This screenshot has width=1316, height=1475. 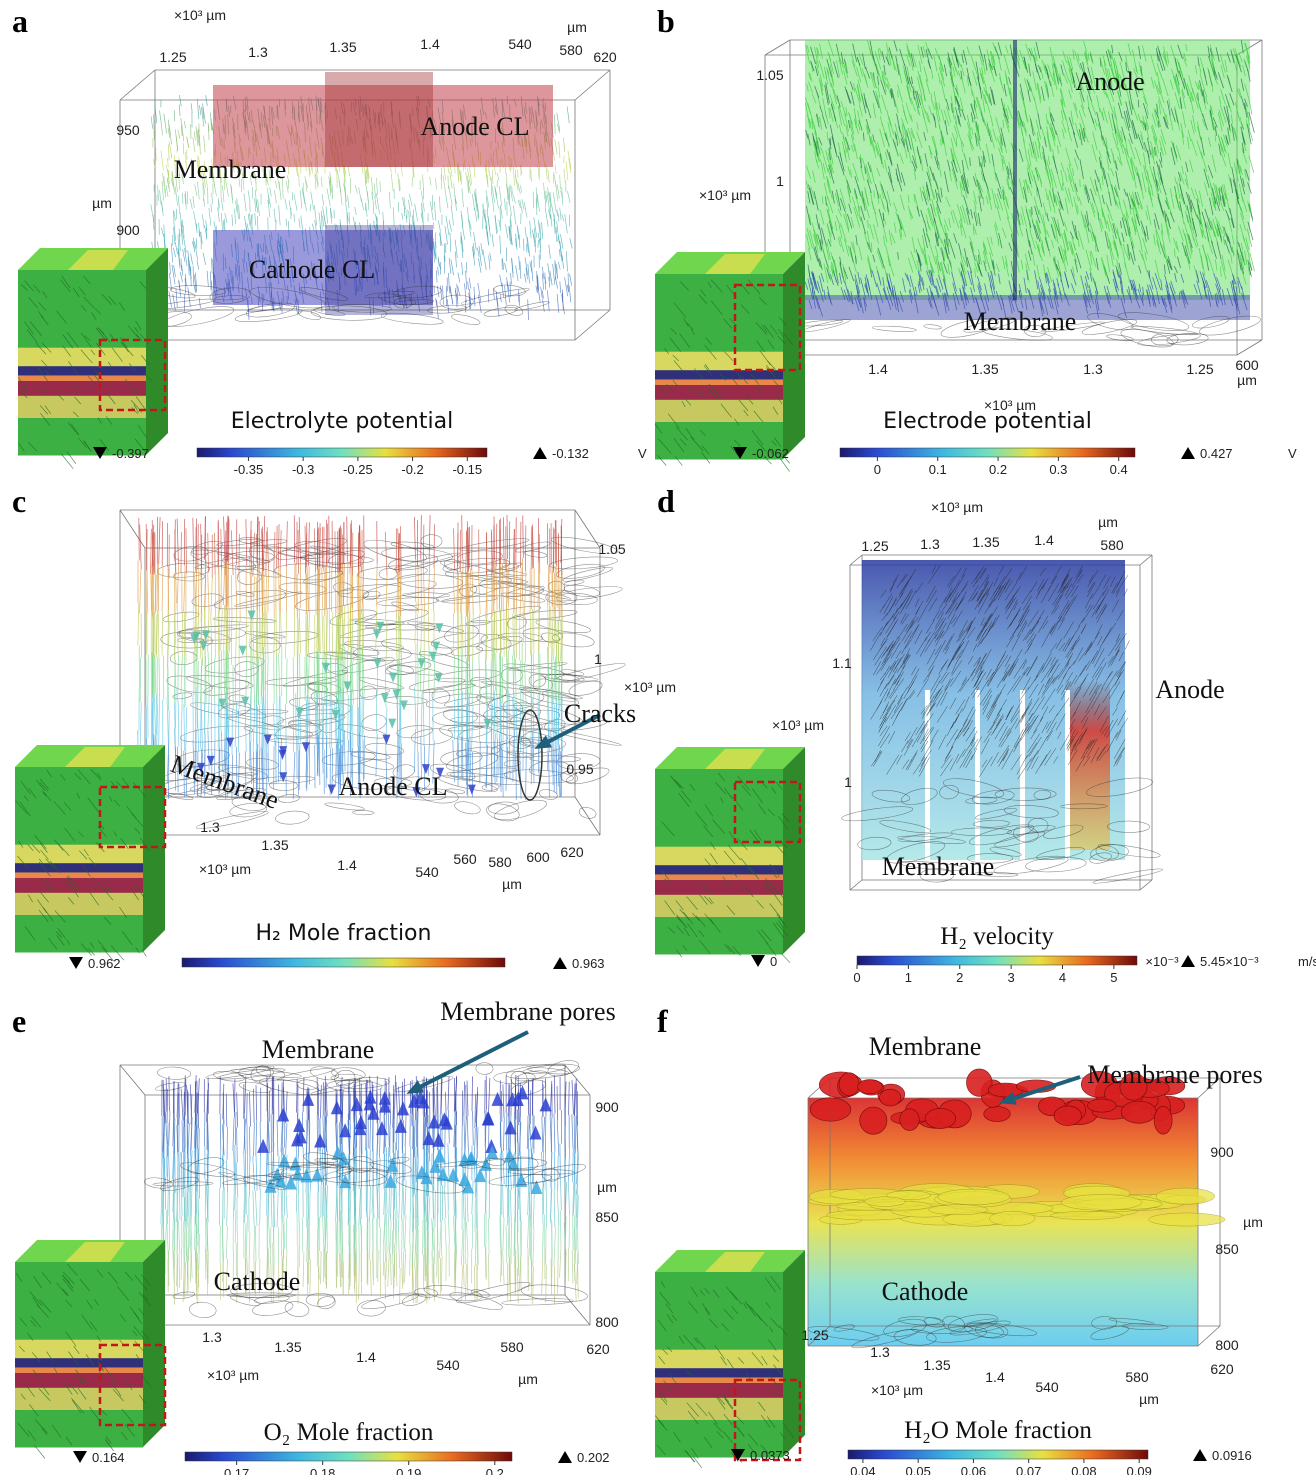 What do you see at coordinates (128, 230) in the screenshot?
I see `axis-tick-label: 900` at bounding box center [128, 230].